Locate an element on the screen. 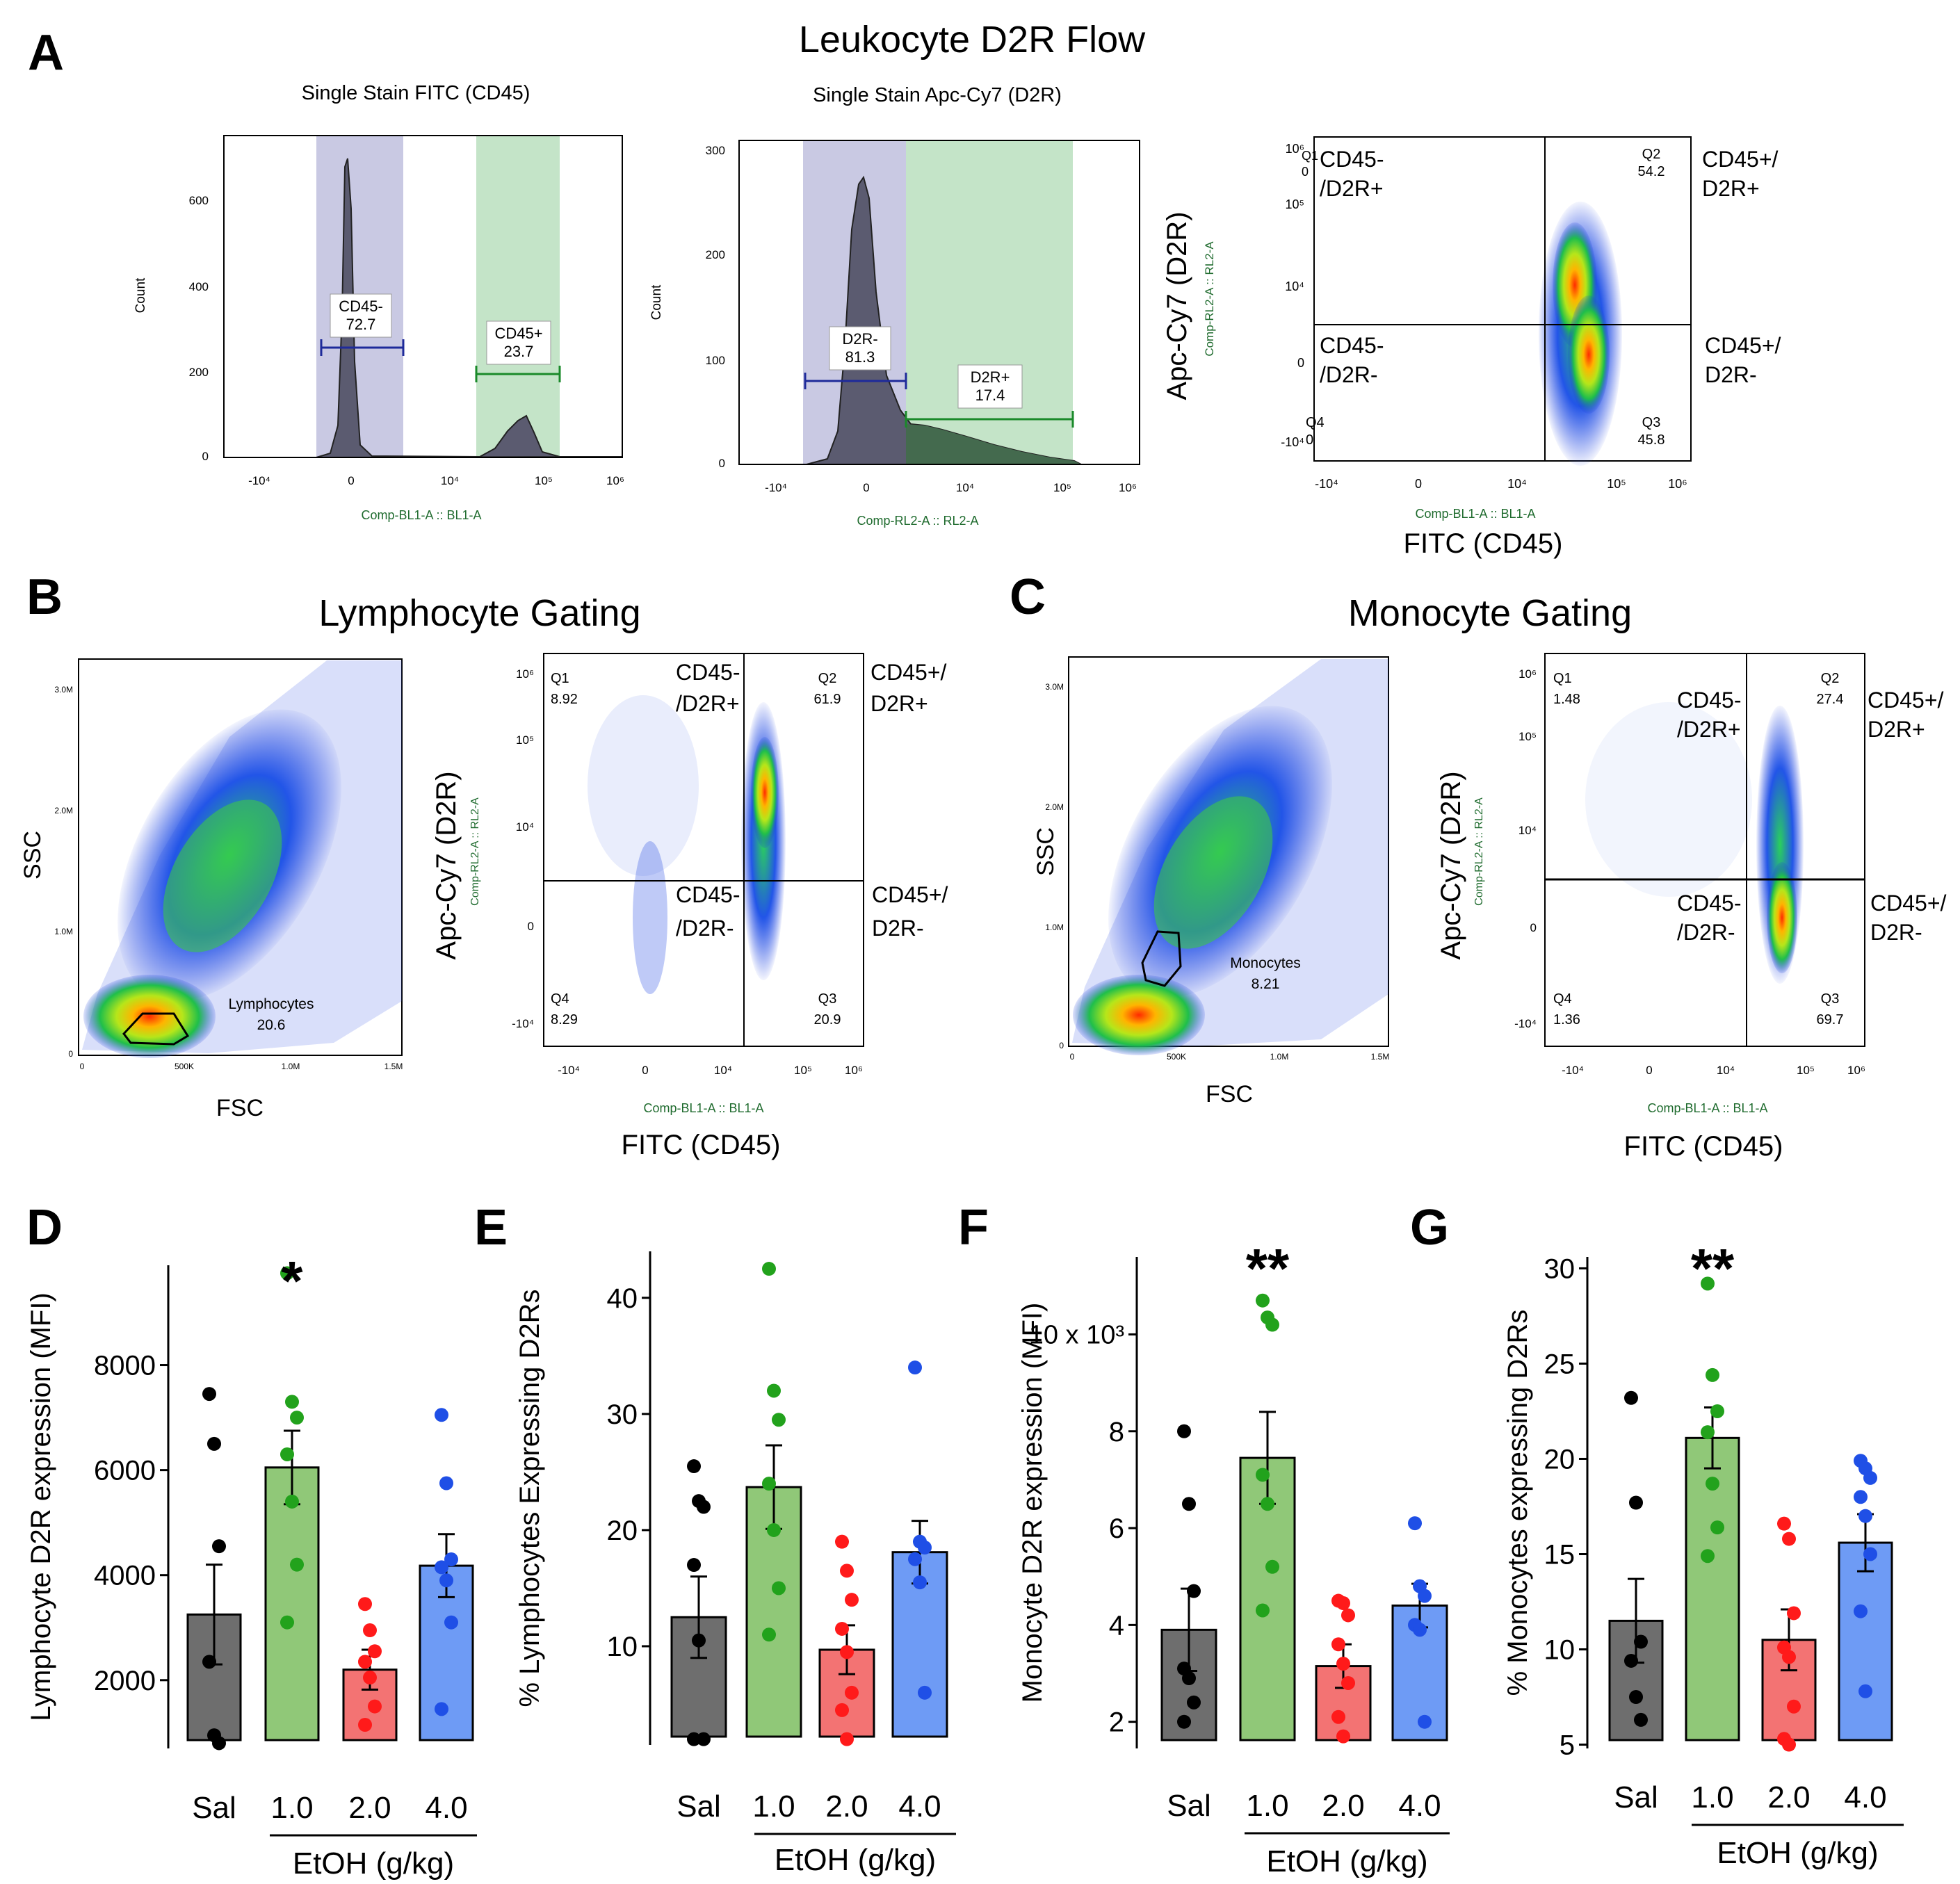 Image resolution: width=1960 pixels, height=1884 pixels. hist2-neg-gate-value: 81.3 is located at coordinates (860, 357).